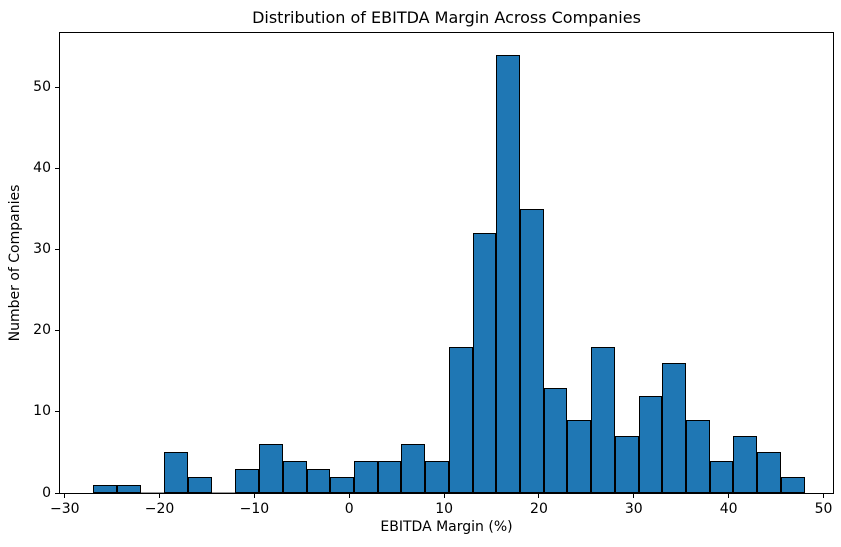  What do you see at coordinates (444, 509) in the screenshot?
I see `x-tick-label: 10` at bounding box center [444, 509].